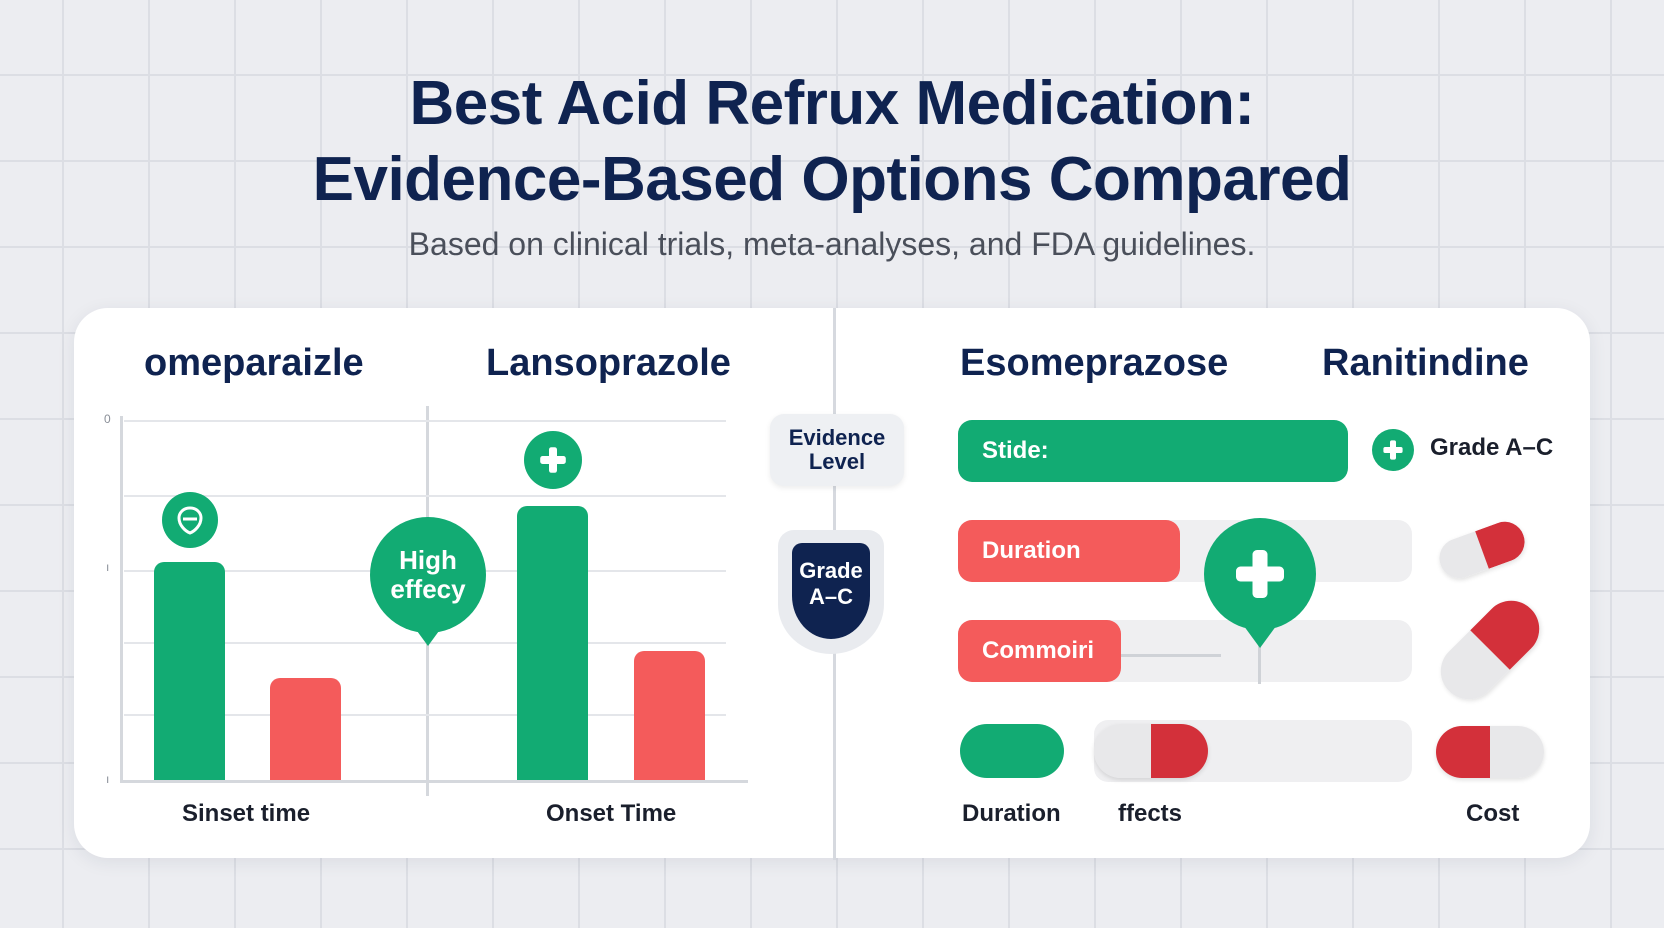  What do you see at coordinates (832, 179) in the screenshot?
I see `page-title-line2: Evidence-Based Options Compared` at bounding box center [832, 179].